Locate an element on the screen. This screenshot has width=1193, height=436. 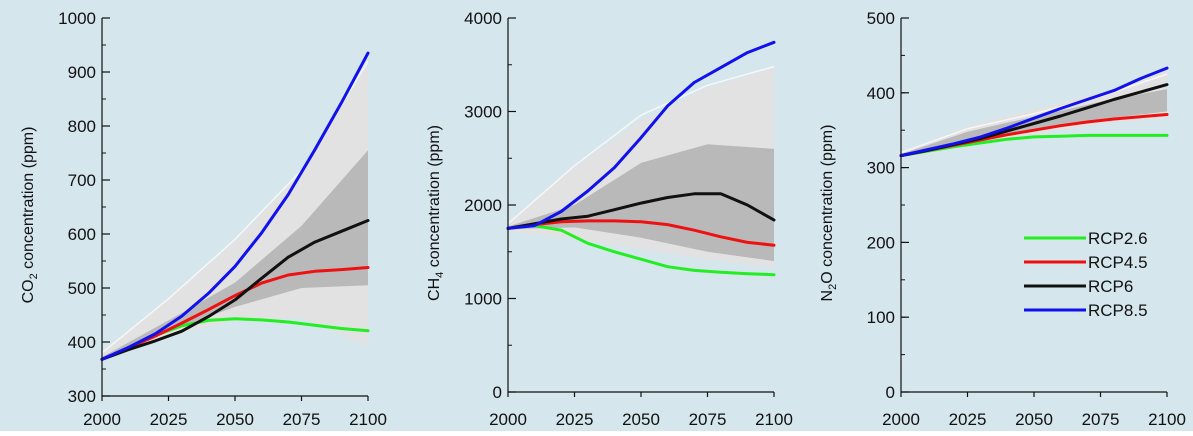
y-tick-label: 800 is located at coordinates (82, 126).